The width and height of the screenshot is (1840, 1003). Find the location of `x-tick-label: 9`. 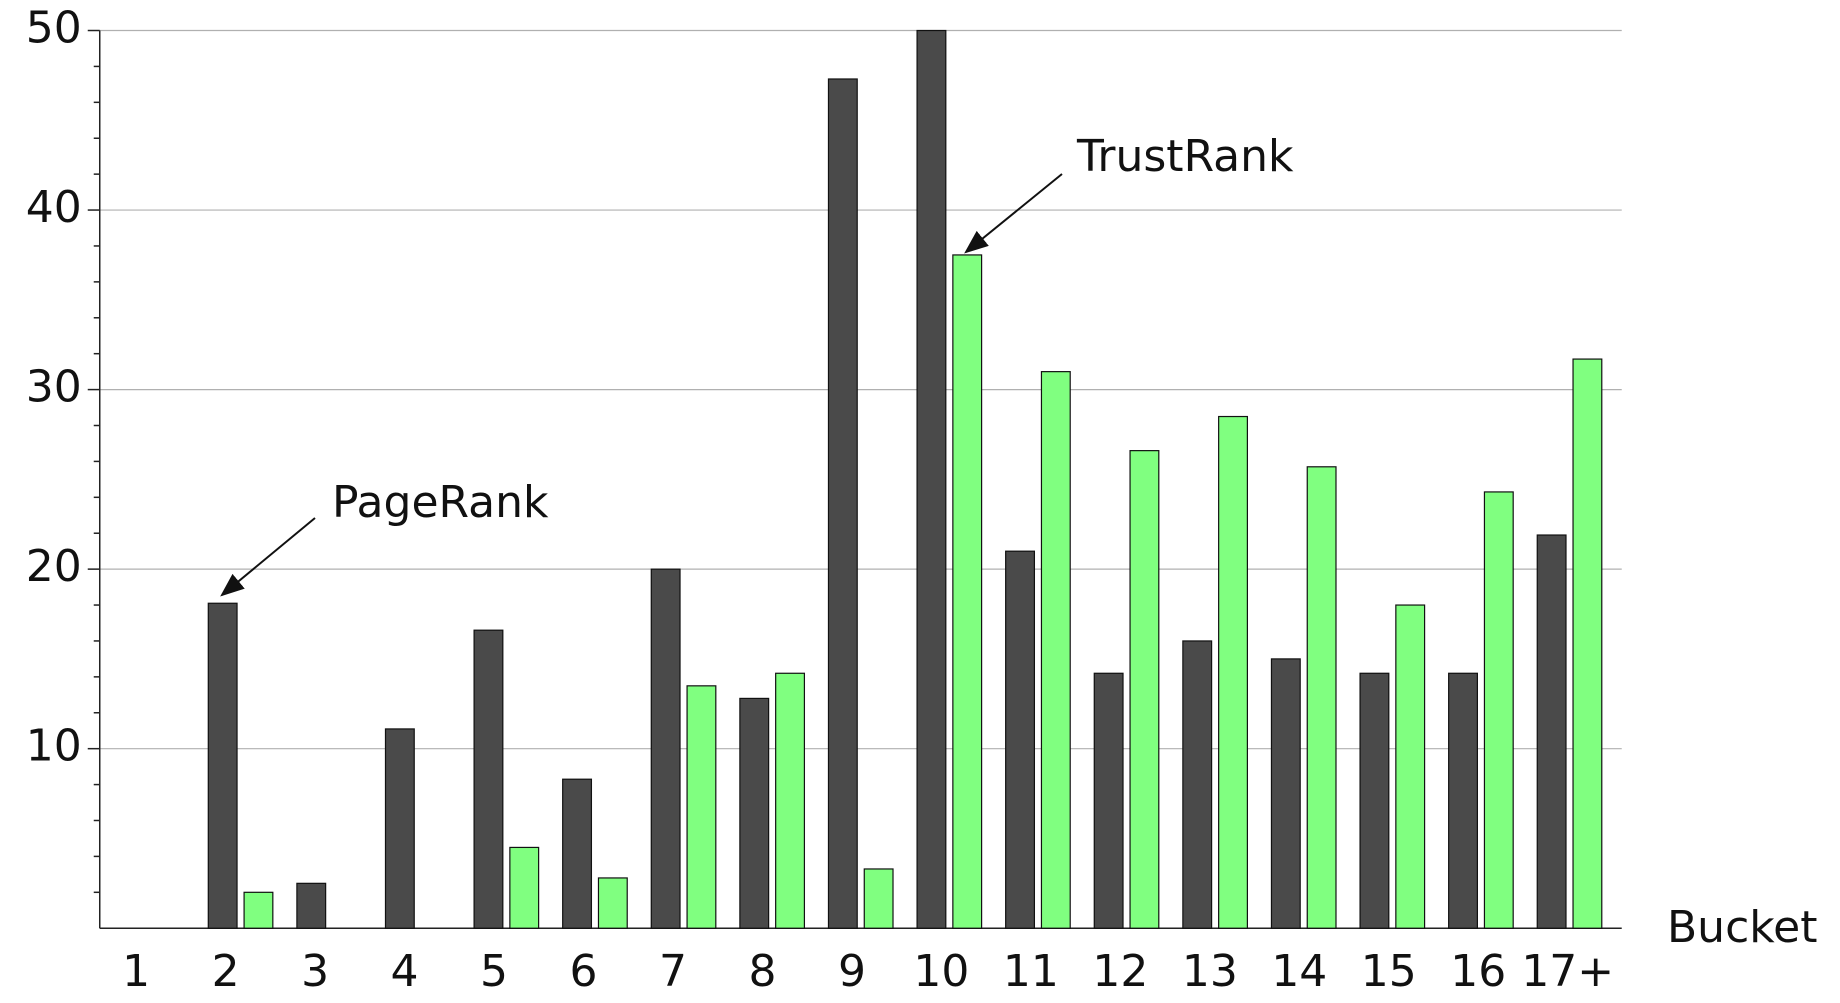

x-tick-label: 9 is located at coordinates (852, 971).